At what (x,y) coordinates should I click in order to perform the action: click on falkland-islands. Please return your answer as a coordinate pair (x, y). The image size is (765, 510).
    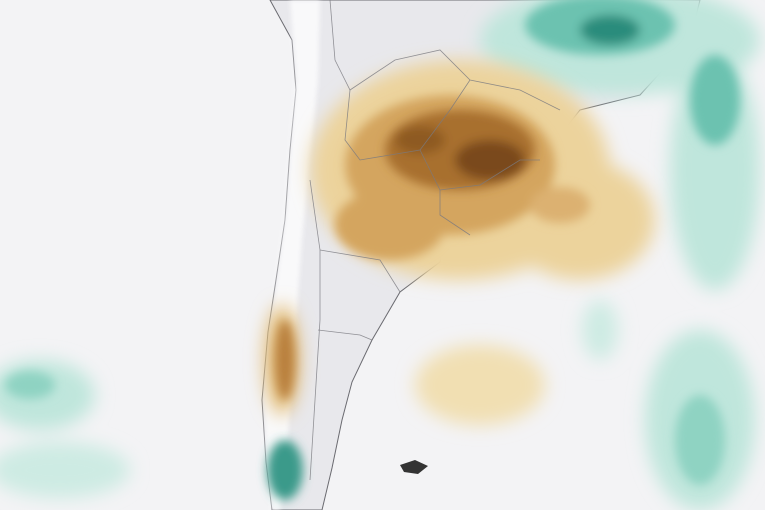
    Looking at the image, I should click on (414, 467).